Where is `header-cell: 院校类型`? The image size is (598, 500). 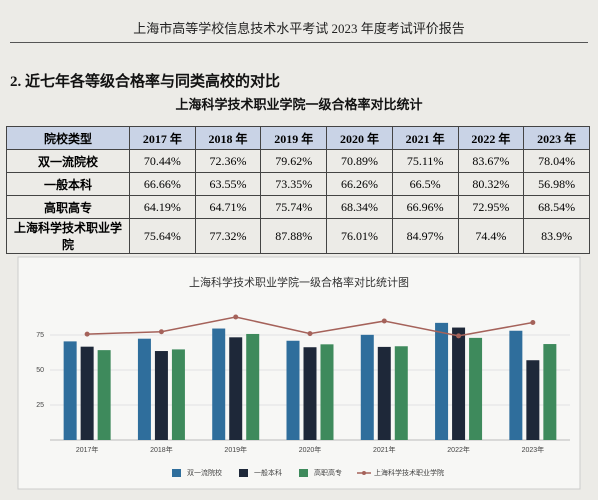
header-cell: 院校类型 is located at coordinates (68, 138).